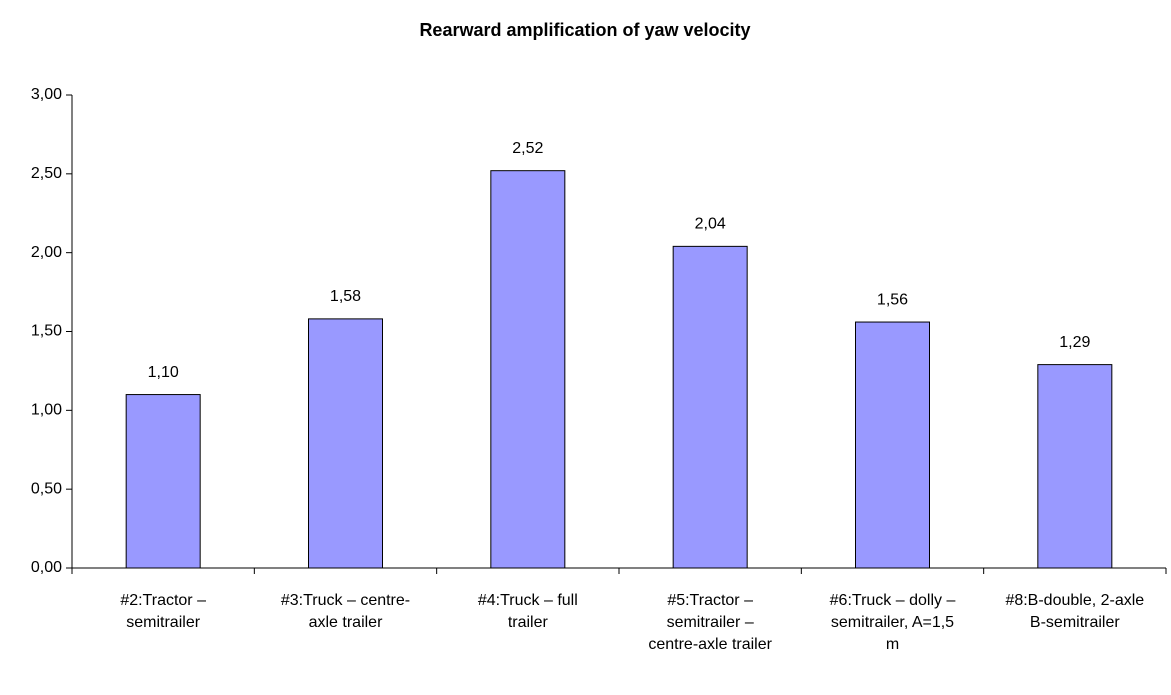  I want to click on x-tick-label: #8:B-double, 2-axle B-semitrailer, so click(1075, 611).